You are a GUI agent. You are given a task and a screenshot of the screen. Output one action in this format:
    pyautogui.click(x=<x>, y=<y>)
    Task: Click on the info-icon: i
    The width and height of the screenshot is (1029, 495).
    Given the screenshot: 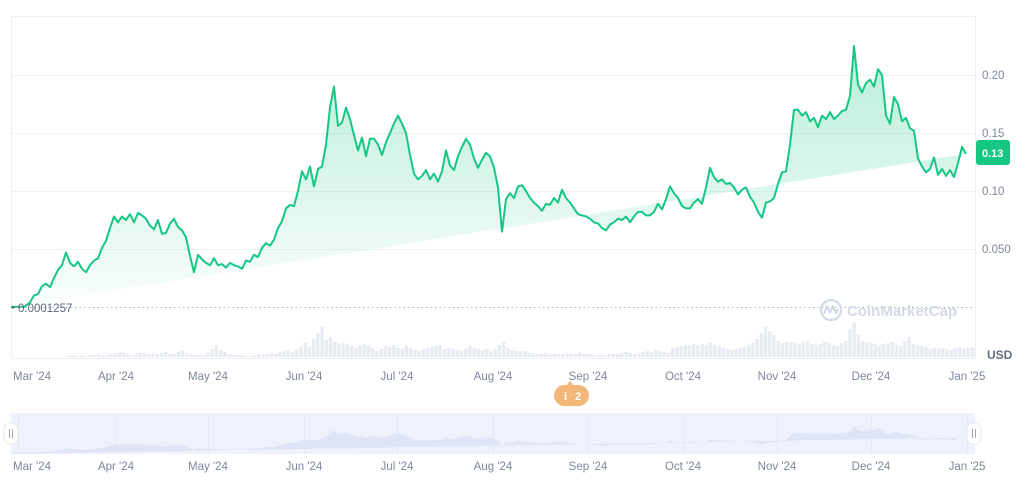 What is the action you would take?
    pyautogui.click(x=565, y=397)
    